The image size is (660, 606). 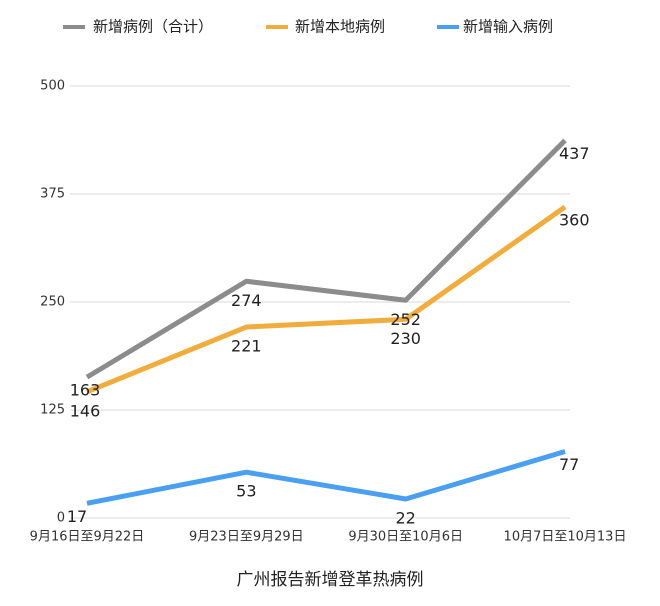 What do you see at coordinates (87, 537) in the screenshot?
I see `x-tick-label: 9月16日至9月22日` at bounding box center [87, 537].